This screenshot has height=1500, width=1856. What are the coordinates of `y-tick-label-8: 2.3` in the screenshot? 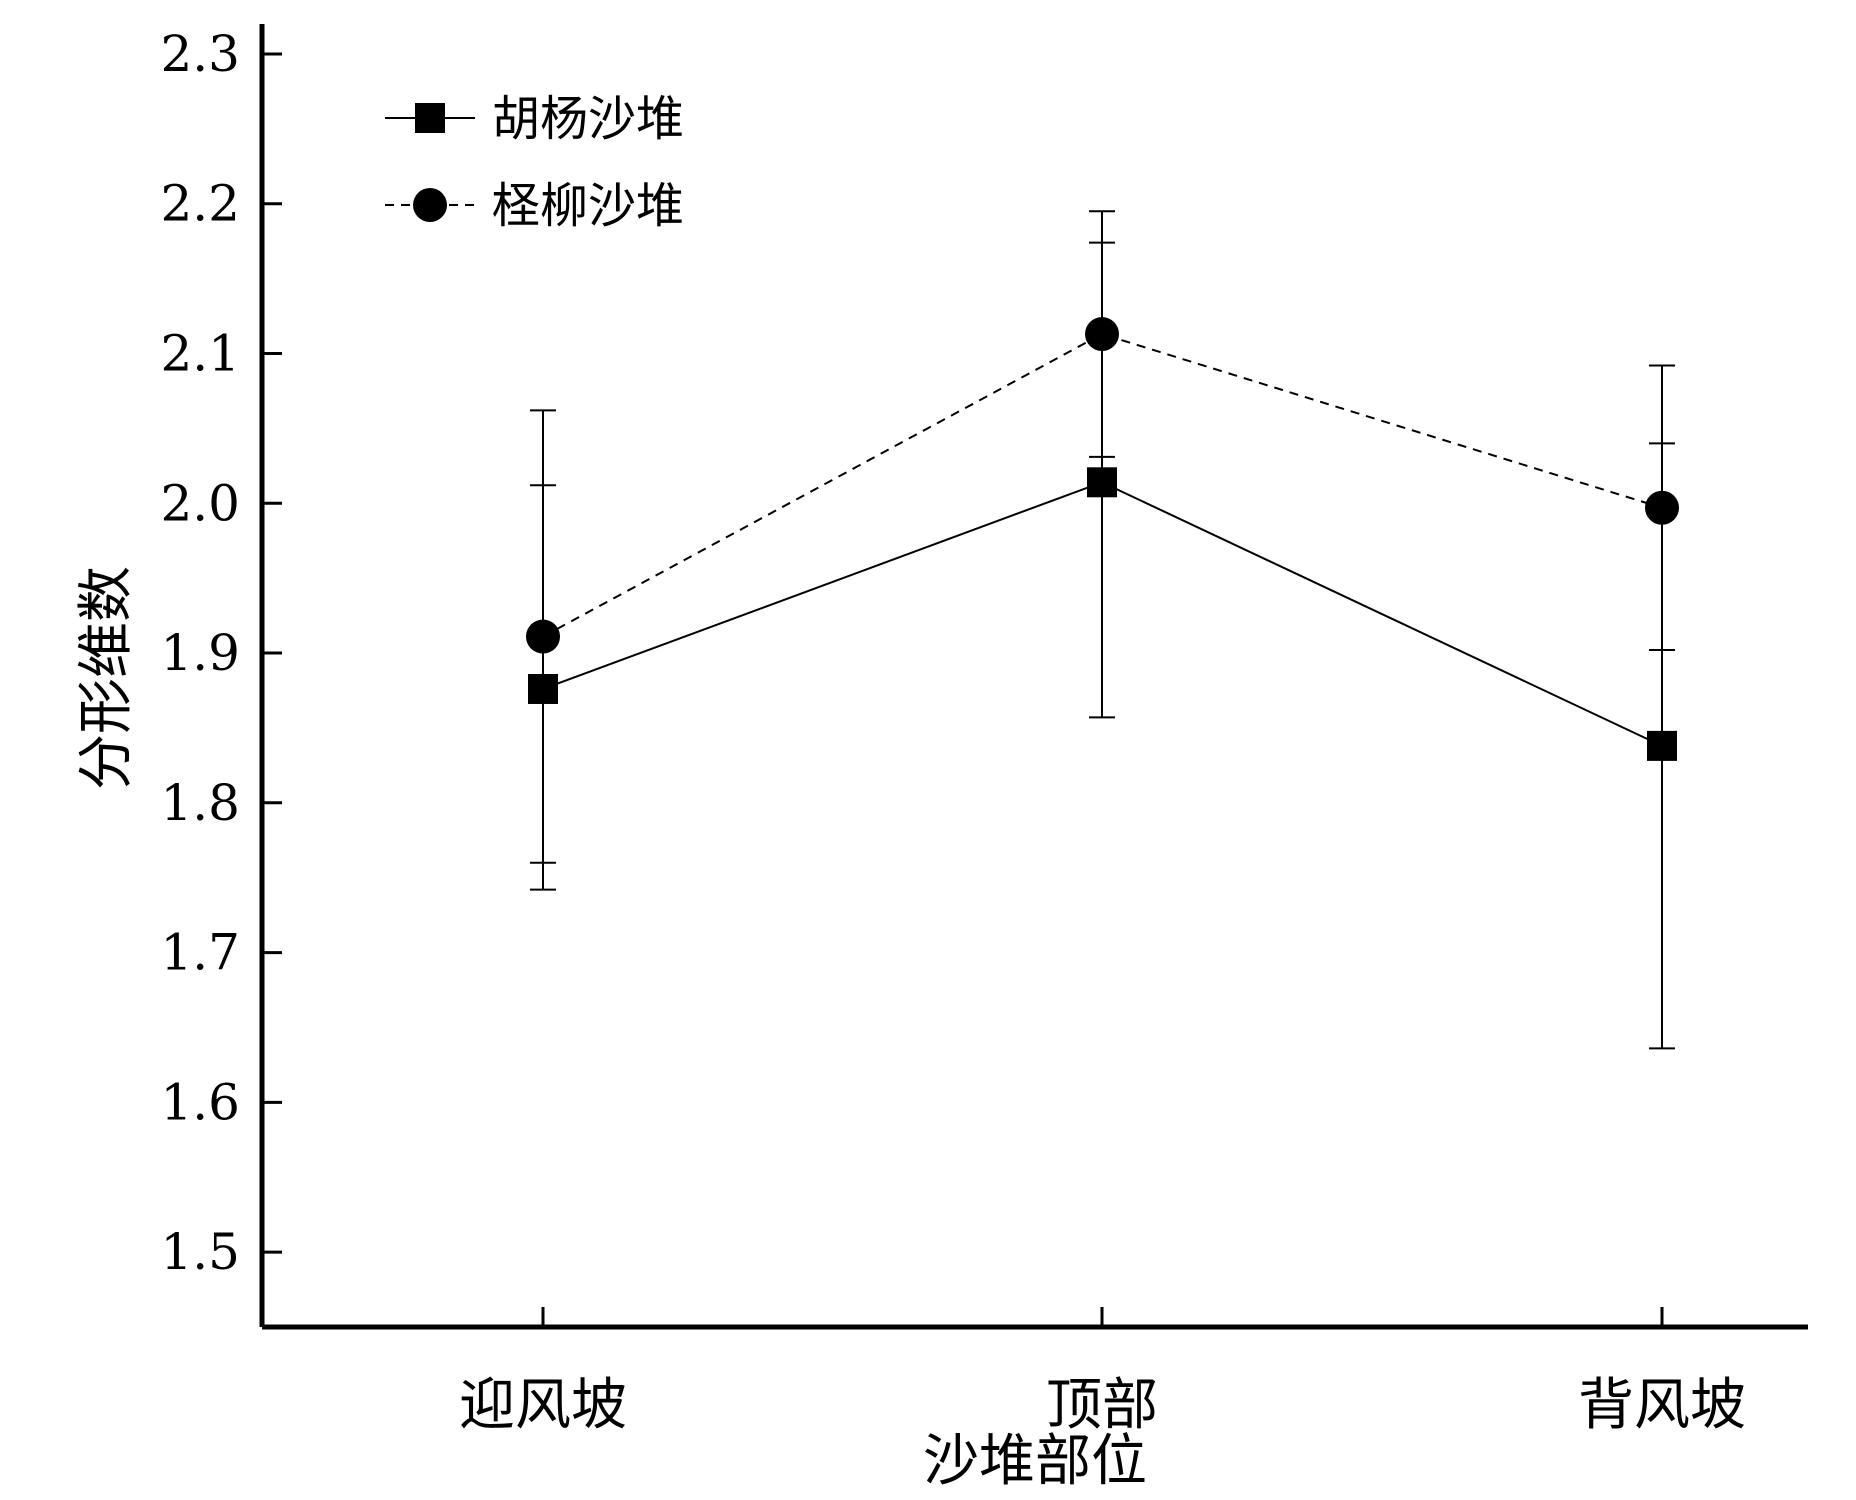 It's located at (200, 54).